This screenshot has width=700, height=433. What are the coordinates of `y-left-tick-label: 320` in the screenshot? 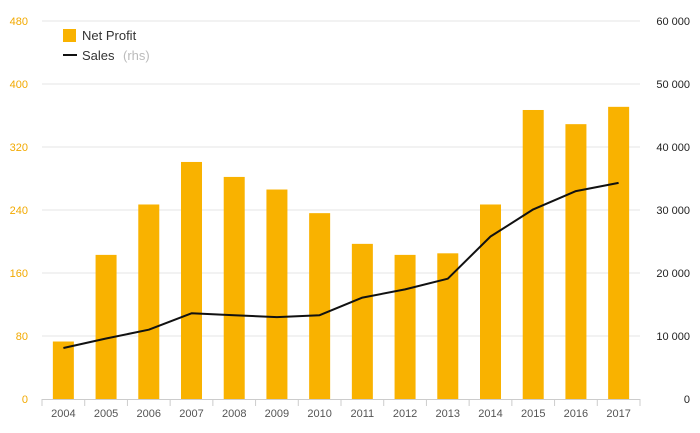 It's located at (19, 148).